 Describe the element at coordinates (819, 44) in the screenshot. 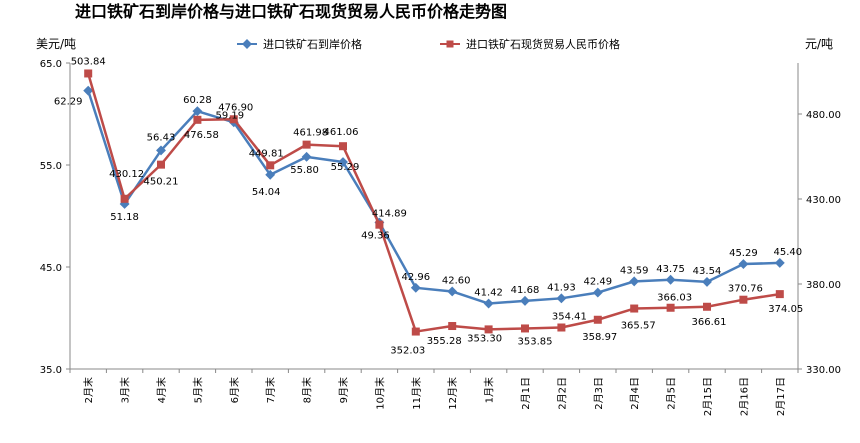

I see `right-axis-unit: 元/吨` at that location.